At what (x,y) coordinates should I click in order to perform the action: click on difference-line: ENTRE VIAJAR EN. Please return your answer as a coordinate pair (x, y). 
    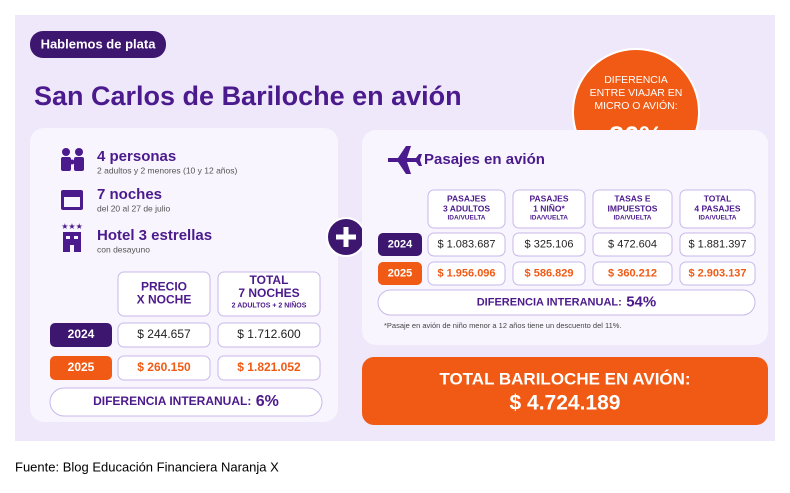
    Looking at the image, I should click on (636, 93).